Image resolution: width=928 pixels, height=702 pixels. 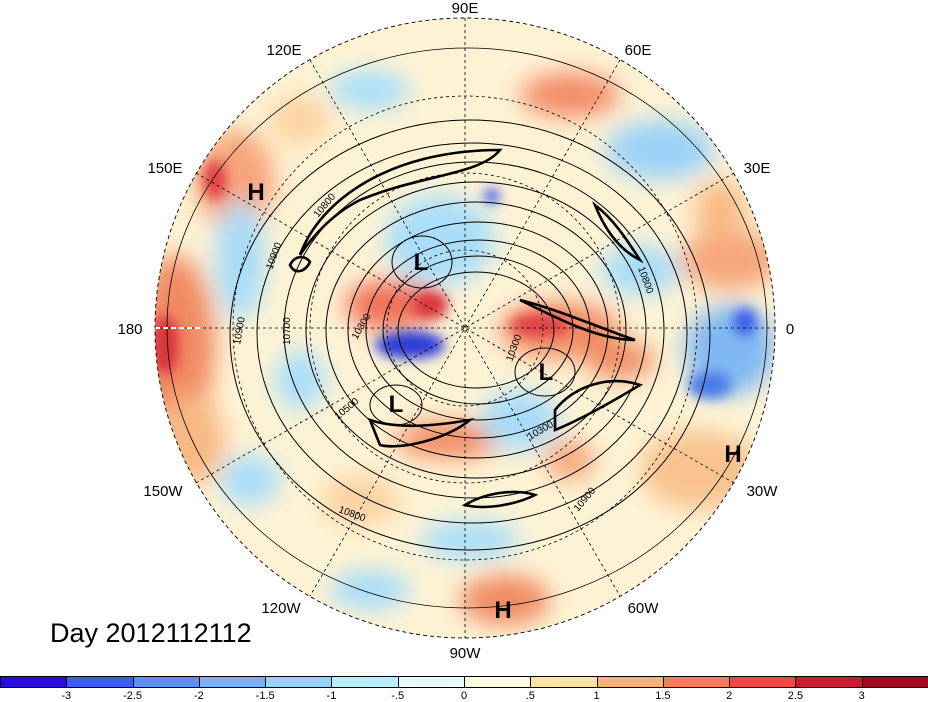 What do you see at coordinates (729, 696) in the screenshot?
I see `colorbar-tick-label: 2` at bounding box center [729, 696].